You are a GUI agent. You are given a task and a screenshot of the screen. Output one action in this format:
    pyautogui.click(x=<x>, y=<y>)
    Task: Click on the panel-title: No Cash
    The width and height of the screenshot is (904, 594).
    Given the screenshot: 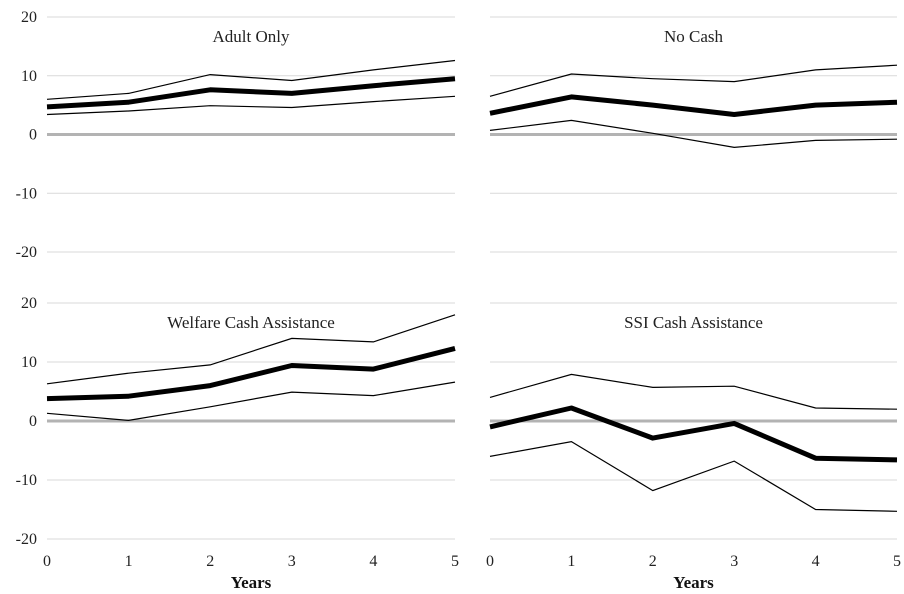 What is the action you would take?
    pyautogui.click(x=694, y=36)
    